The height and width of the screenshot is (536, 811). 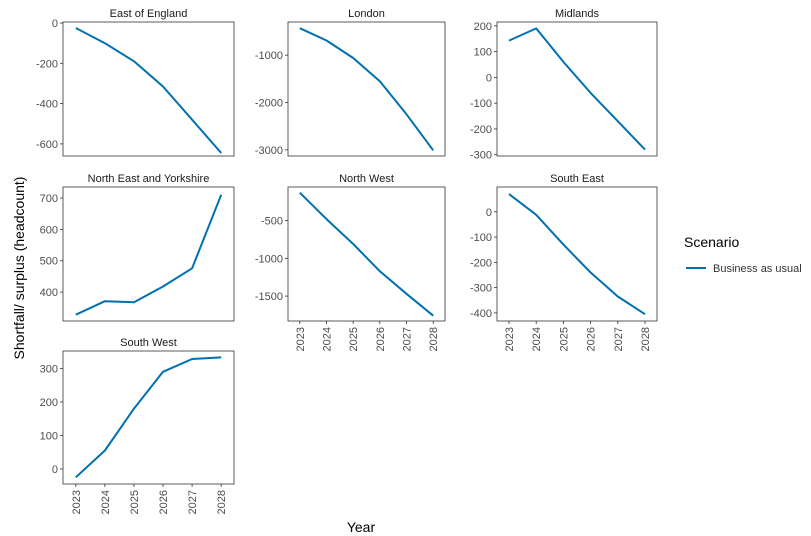 What do you see at coordinates (366, 14) in the screenshot?
I see `panel-title-london: London` at bounding box center [366, 14].